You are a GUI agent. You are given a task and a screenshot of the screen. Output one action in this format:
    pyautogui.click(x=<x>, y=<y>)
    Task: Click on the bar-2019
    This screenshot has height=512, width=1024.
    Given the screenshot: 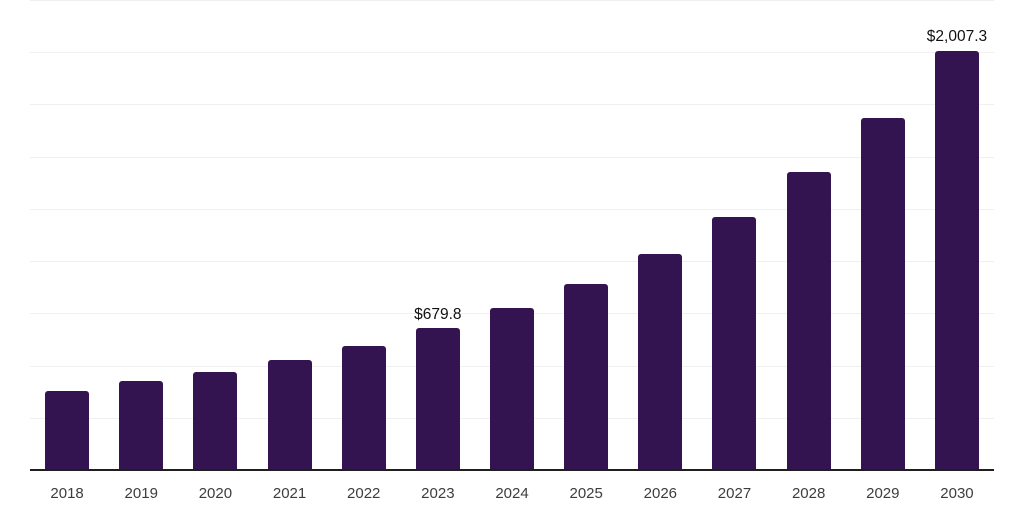 What is the action you would take?
    pyautogui.click(x=141, y=425)
    